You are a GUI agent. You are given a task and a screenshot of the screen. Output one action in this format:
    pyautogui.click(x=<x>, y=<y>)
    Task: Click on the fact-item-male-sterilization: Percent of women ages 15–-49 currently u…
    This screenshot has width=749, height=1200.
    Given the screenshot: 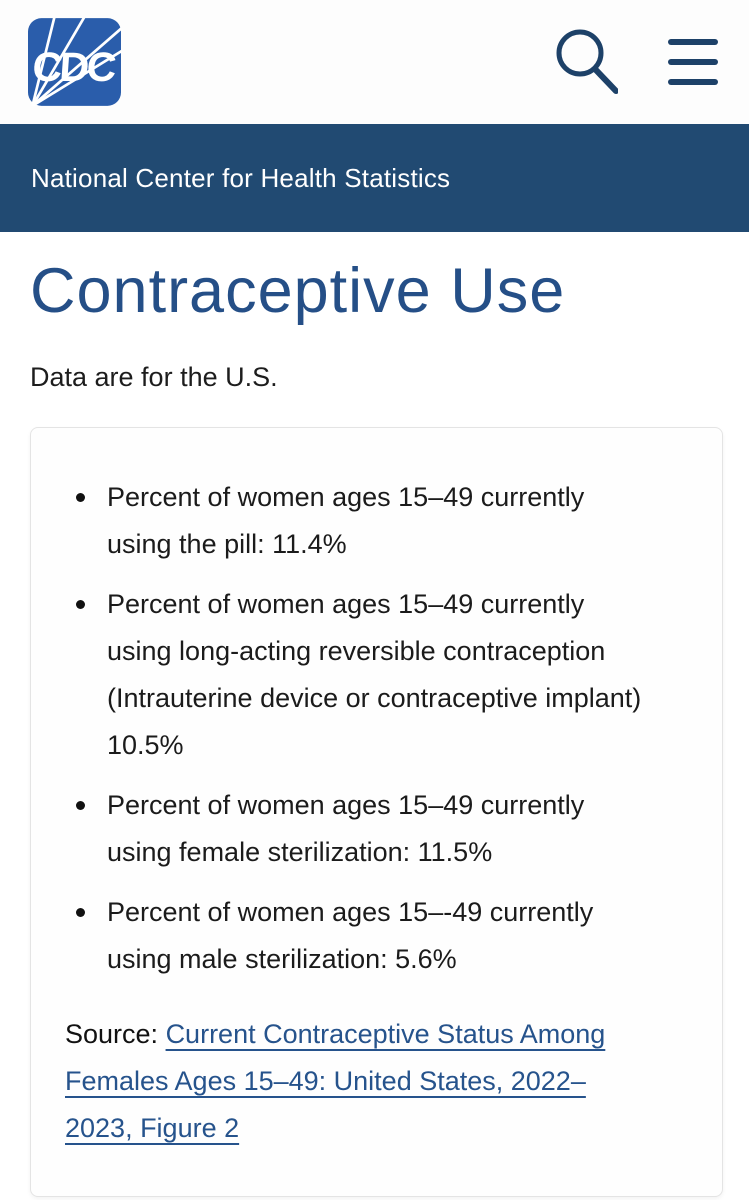 What is the action you would take?
    pyautogui.click(x=364, y=936)
    